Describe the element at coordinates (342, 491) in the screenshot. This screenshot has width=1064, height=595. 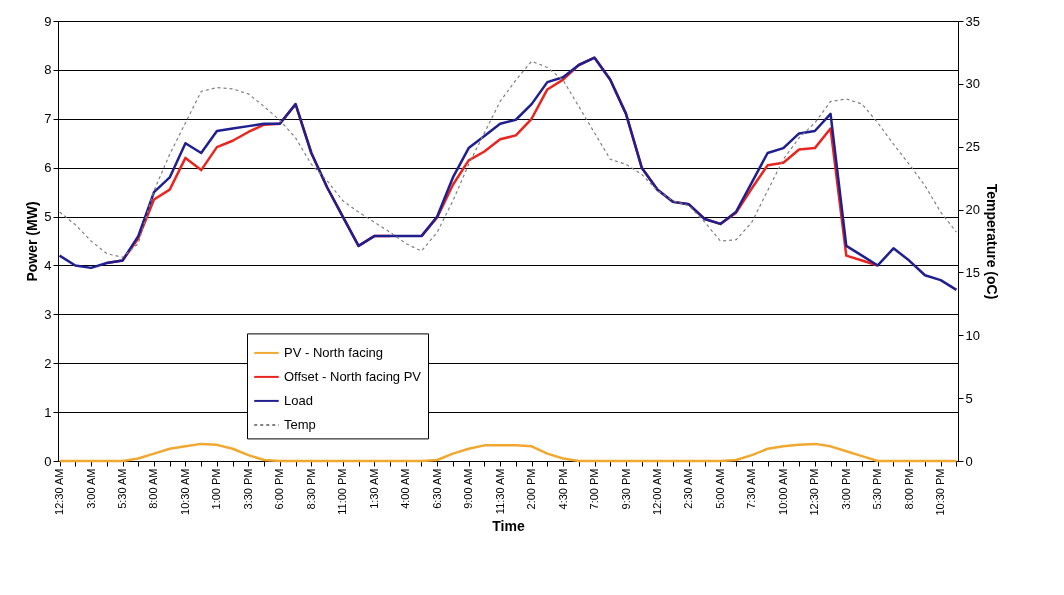
I see `x-tick-label: 11:00 PM` at that location.